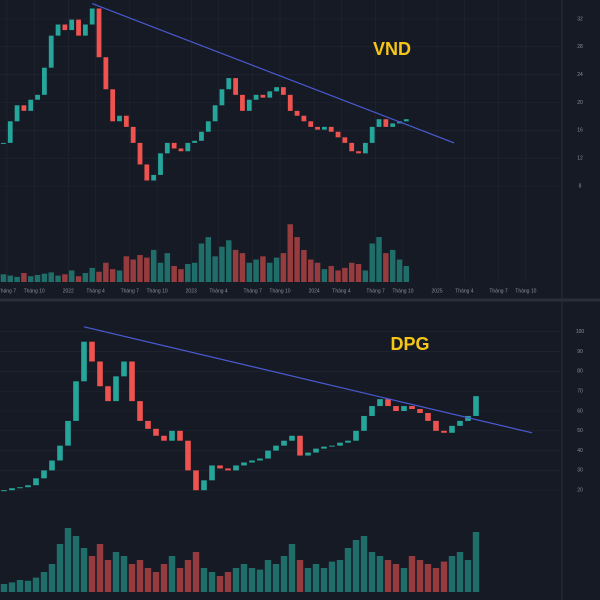 This screenshot has height=600, width=600. What do you see at coordinates (580, 392) in the screenshot?
I see `y-tick-label: 70` at bounding box center [580, 392].